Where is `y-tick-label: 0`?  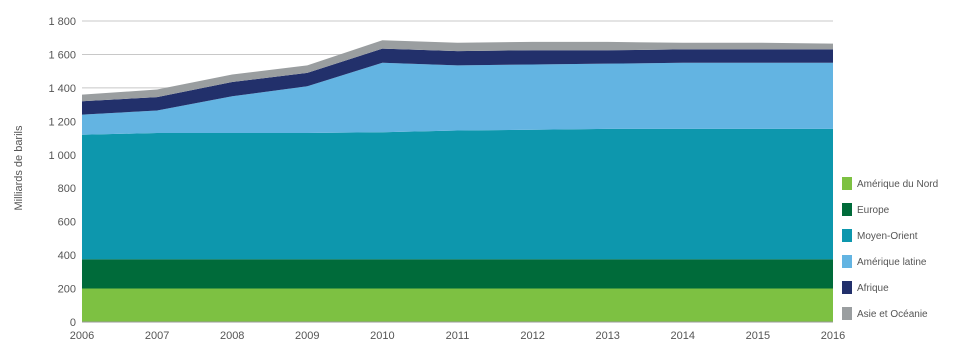
y-tick-label: 0 is located at coordinates (73, 323).